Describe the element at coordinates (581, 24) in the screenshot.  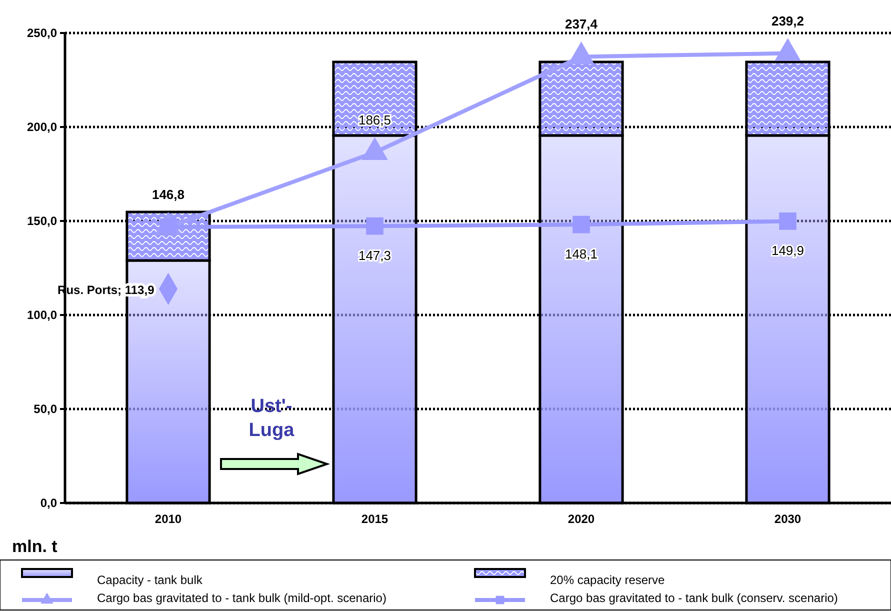
I see `data-label: 237,4` at that location.